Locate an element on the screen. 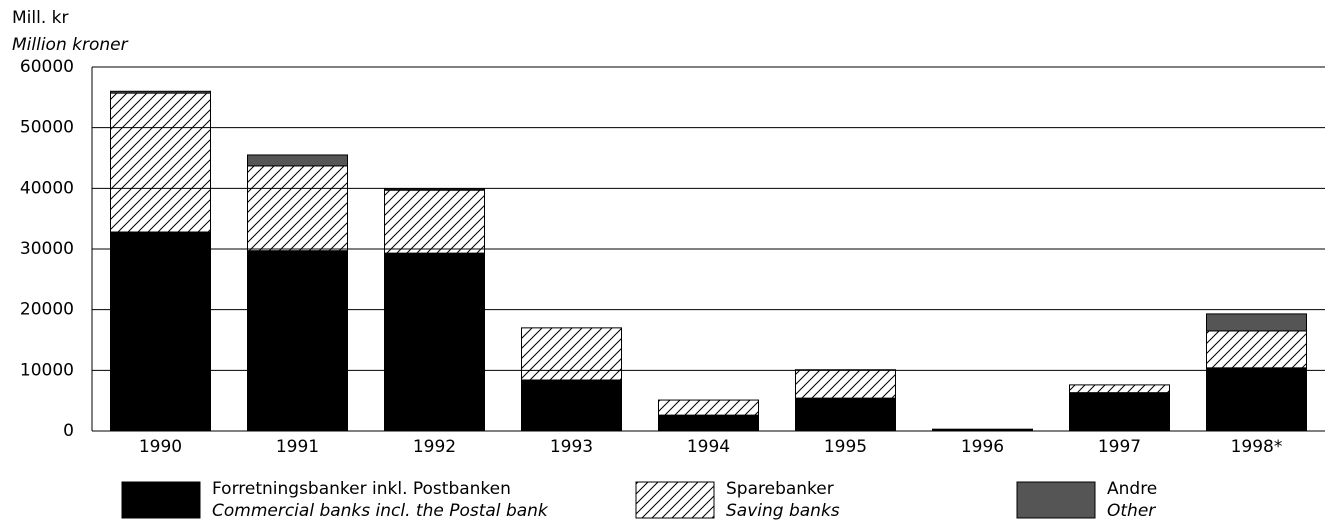 The height and width of the screenshot is (523, 1332). x-tick-label: 1996 is located at coordinates (982, 447).